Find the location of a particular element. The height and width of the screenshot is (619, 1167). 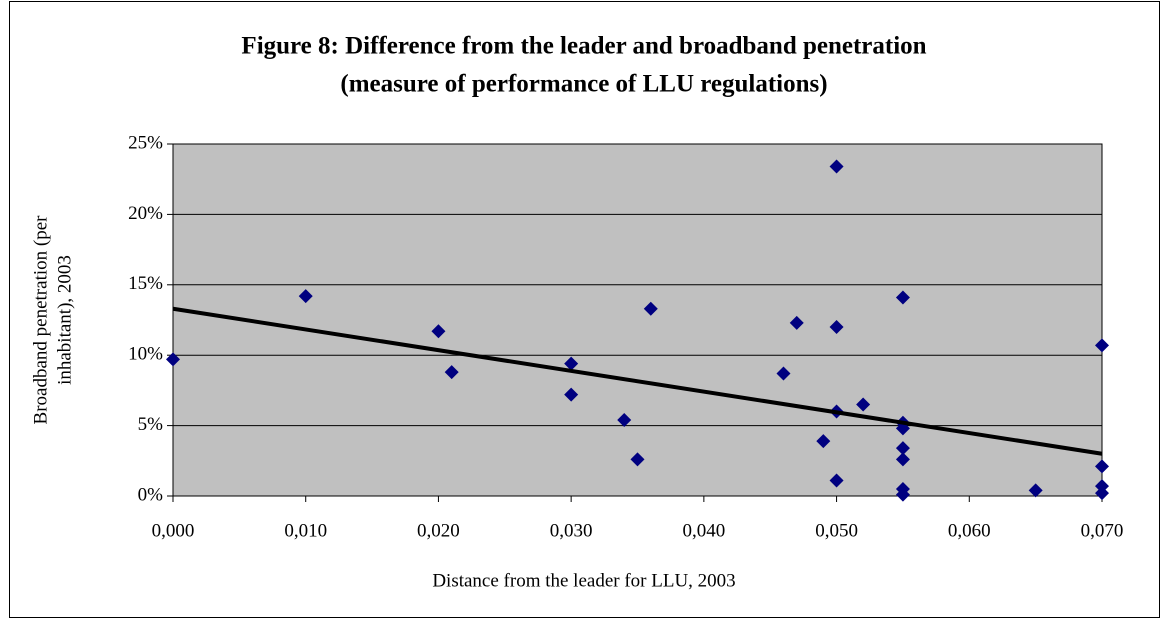

x-tick-label: 0,010 is located at coordinates (305, 530).